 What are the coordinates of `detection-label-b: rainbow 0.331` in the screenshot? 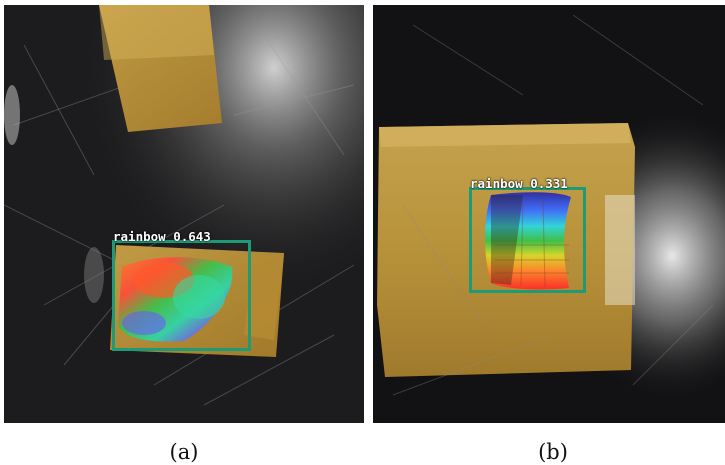 It's located at (519, 183).